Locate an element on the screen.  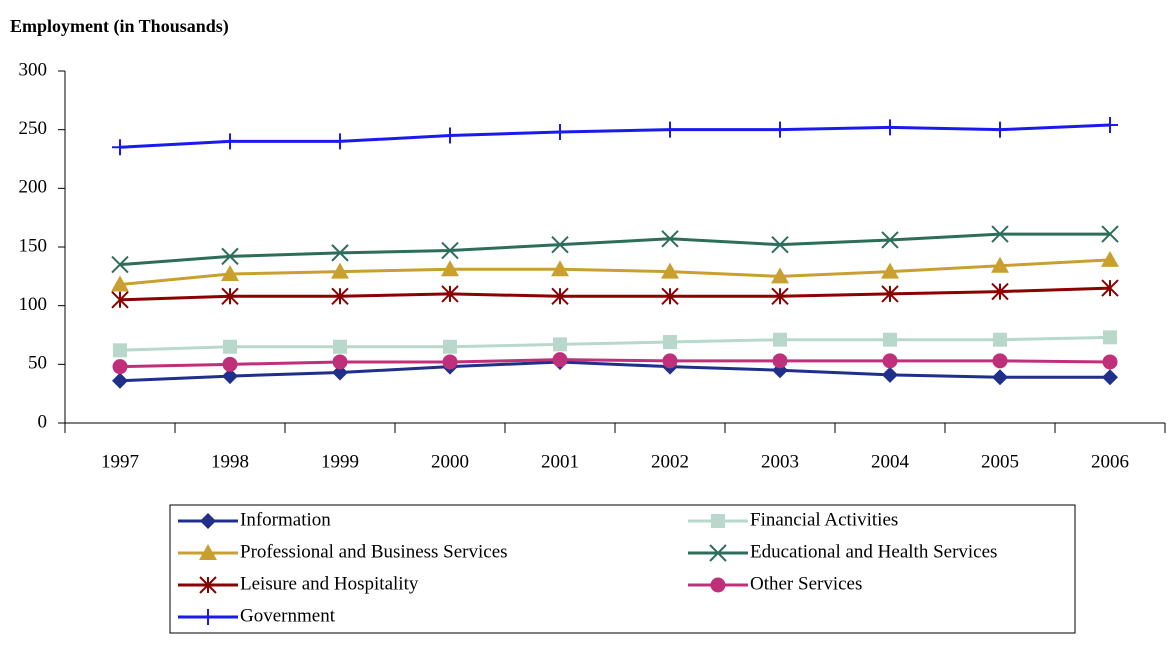
x-tick-label: 1999 is located at coordinates (340, 461).